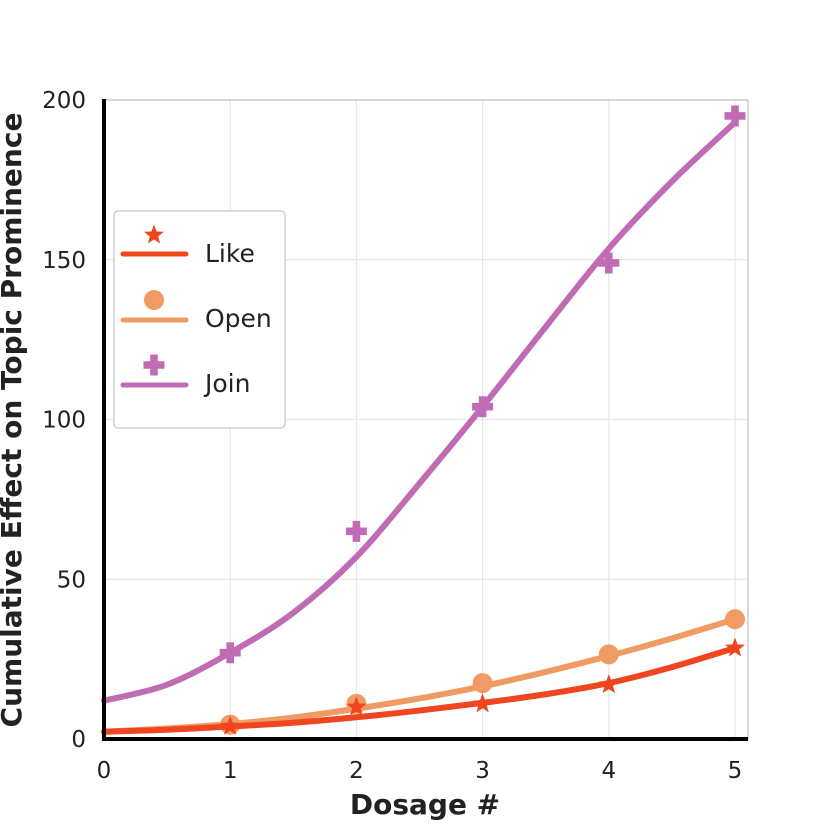 The height and width of the screenshot is (830, 830). Describe the element at coordinates (187, 246) in the screenshot. I see `legend-item-like: Like` at that location.